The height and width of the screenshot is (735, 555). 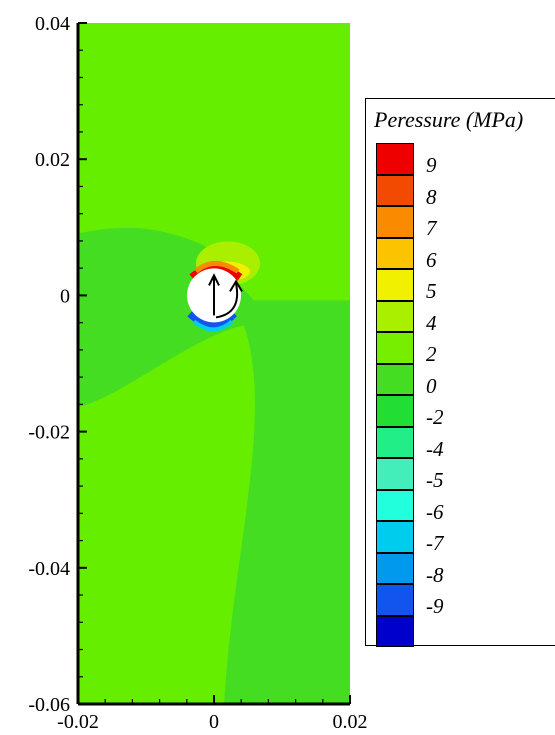 I want to click on legend-label: 0, so click(x=431, y=385).